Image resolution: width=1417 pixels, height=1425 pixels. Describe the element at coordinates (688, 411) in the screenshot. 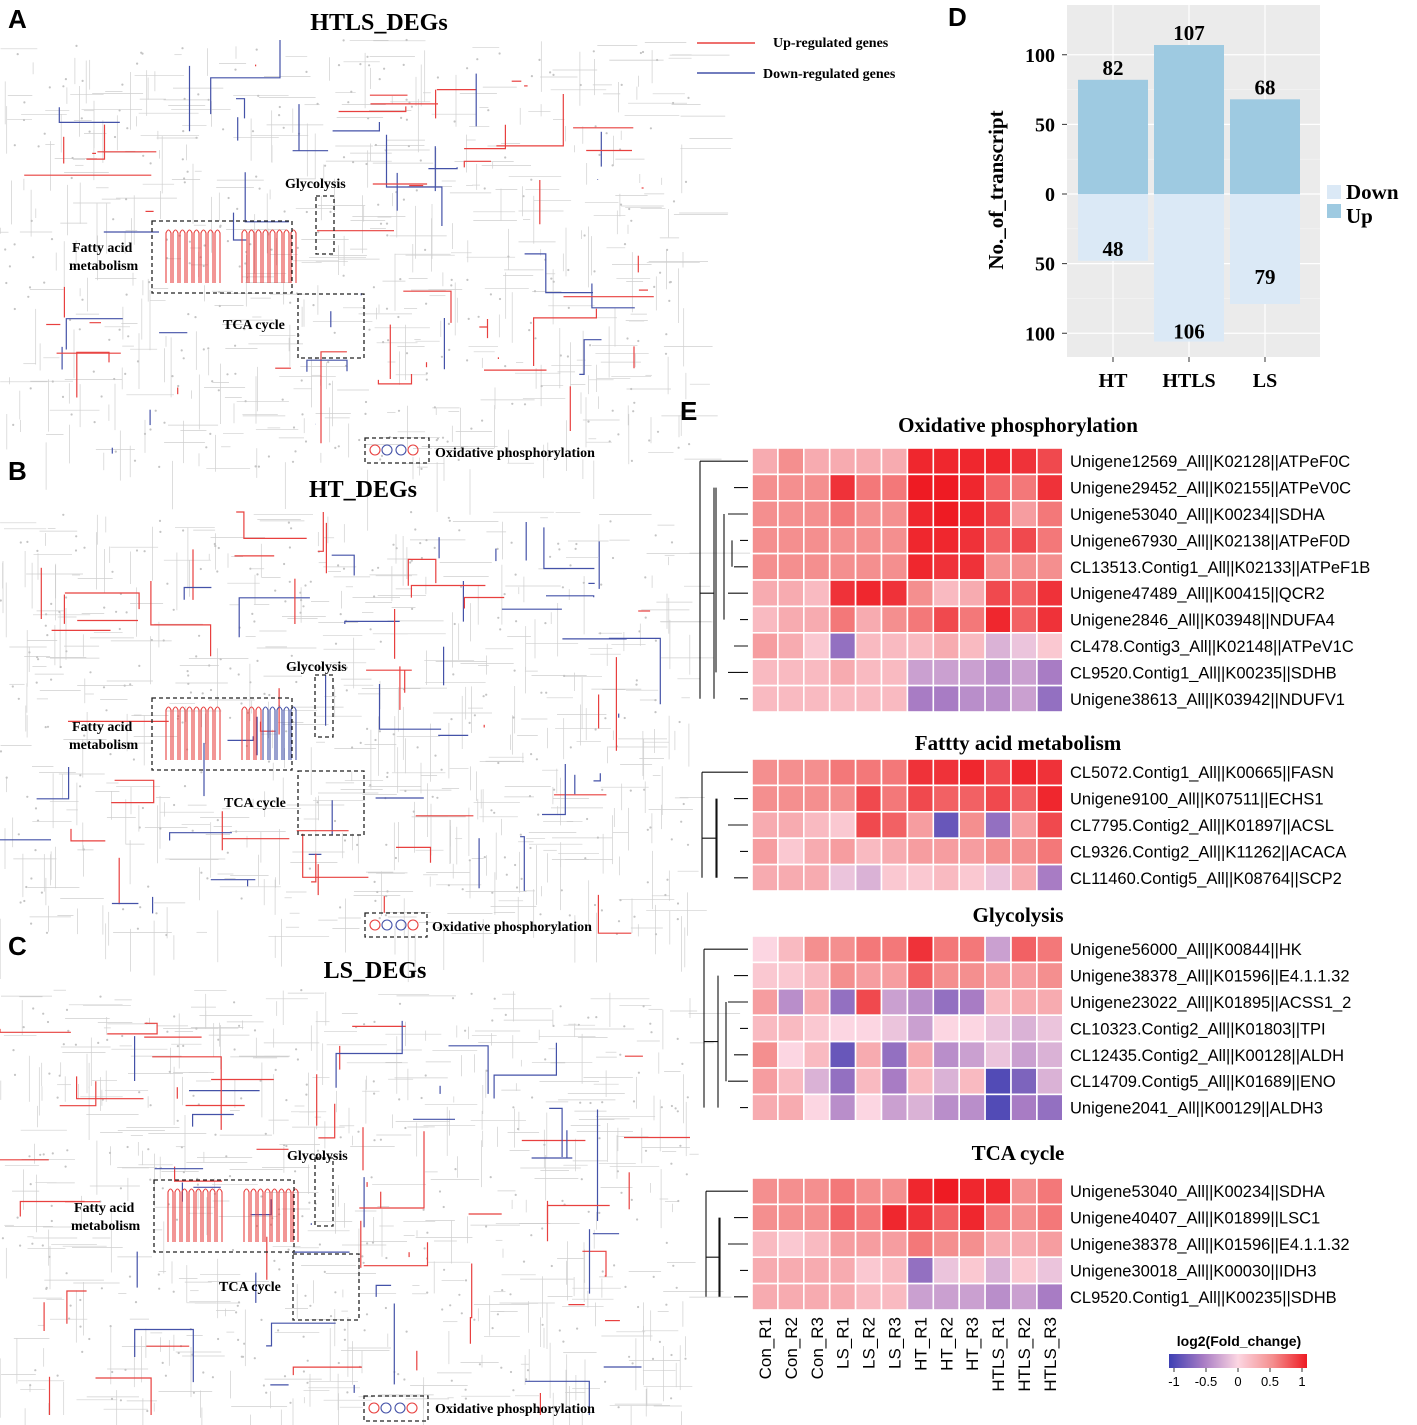

I see `panel-e-letter: E` at that location.